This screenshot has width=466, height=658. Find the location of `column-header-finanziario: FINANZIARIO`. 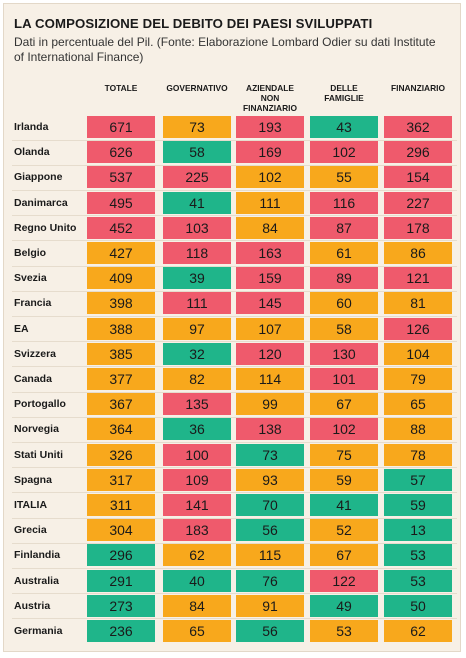

column-header-finanziario: FINANZIARIO is located at coordinates (418, 88).